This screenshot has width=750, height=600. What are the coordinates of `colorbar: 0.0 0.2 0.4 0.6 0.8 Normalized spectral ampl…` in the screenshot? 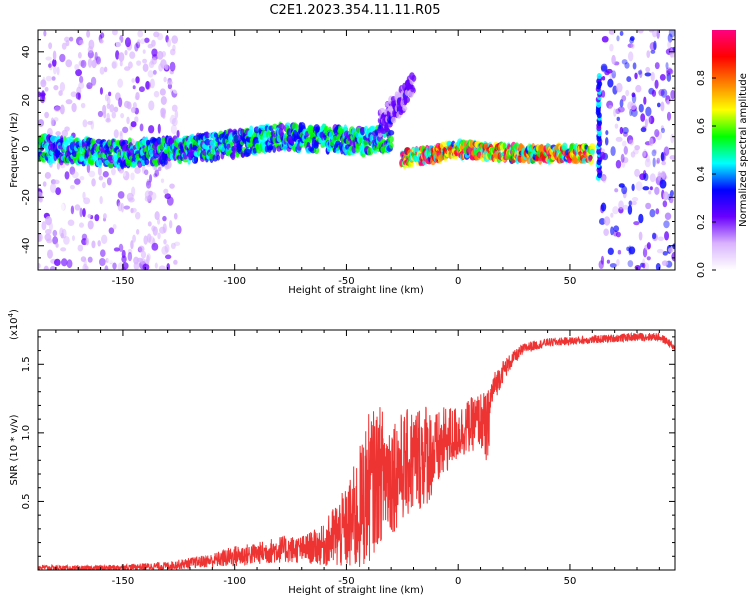 It's located at (722, 154).